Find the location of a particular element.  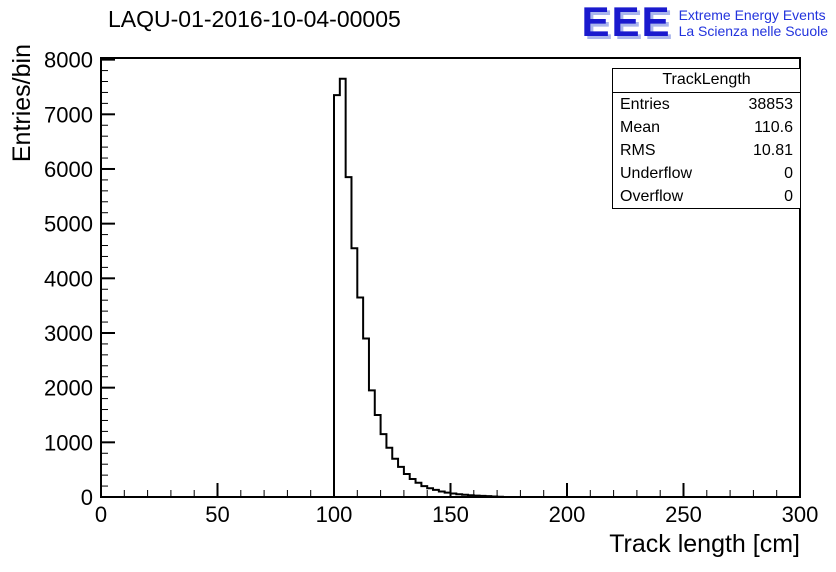

stats-value: 10.81 is located at coordinates (772, 150).